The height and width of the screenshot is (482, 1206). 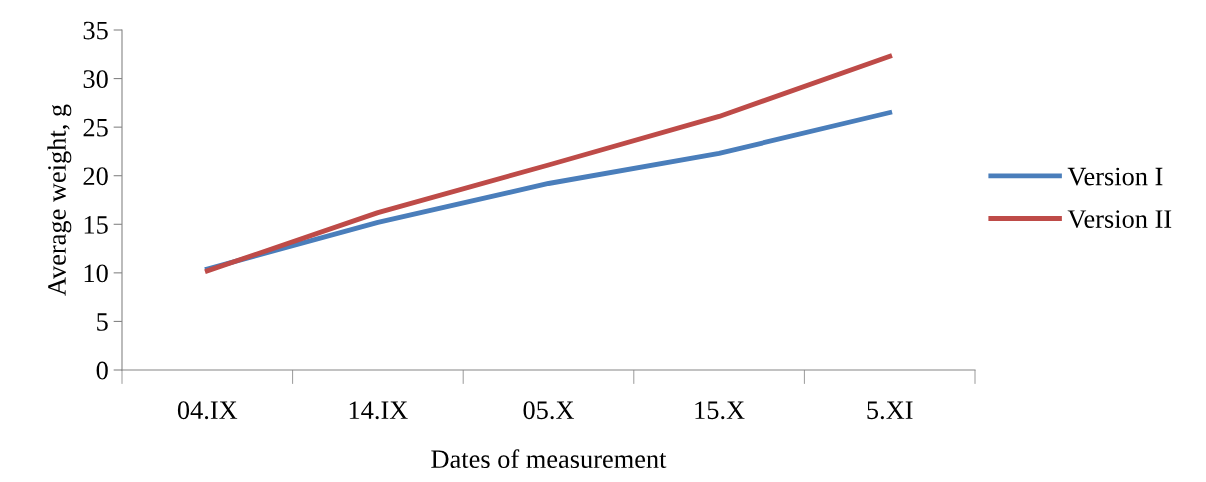 I want to click on y-tick-label: 35, so click(x=95, y=30).